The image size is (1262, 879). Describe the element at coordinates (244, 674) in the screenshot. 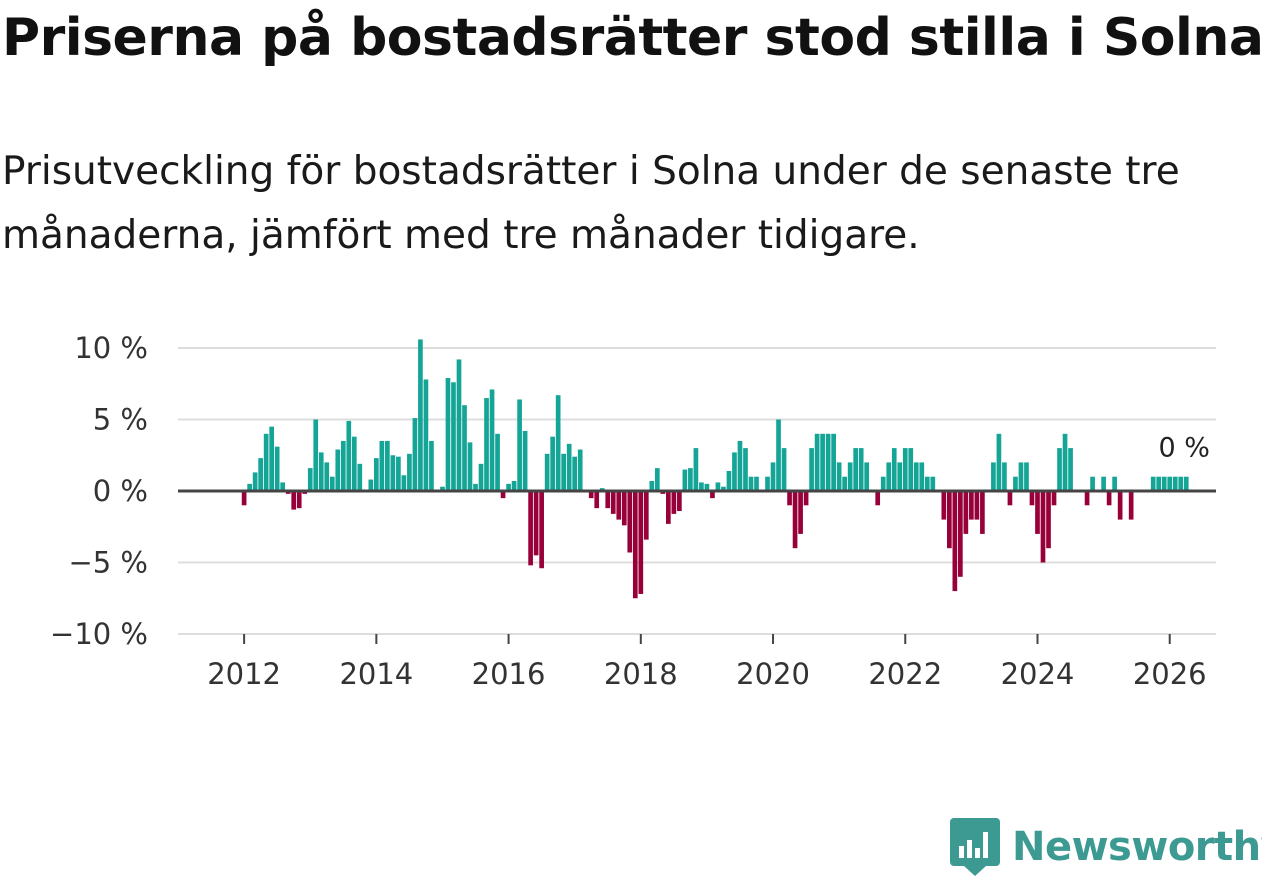

I see `x-tick-label: 2012` at that location.